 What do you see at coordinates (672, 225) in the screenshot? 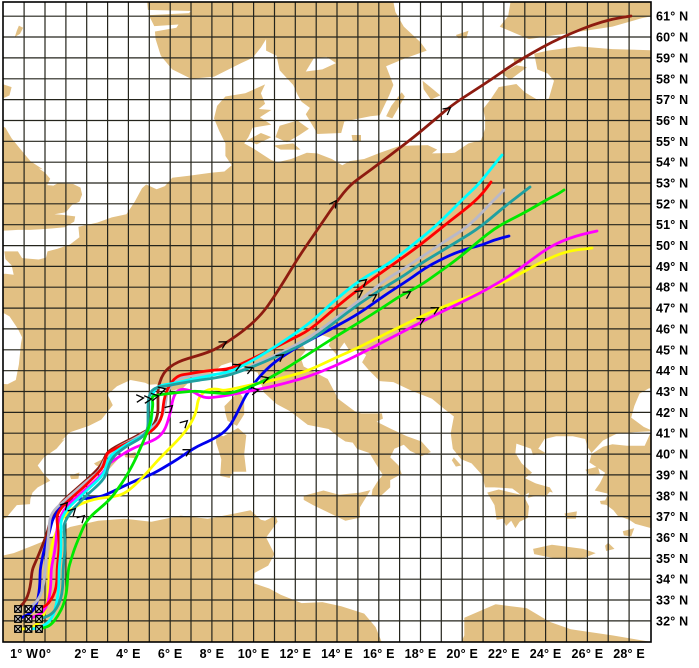
I see `svg-text: 51° N` at bounding box center [672, 225].